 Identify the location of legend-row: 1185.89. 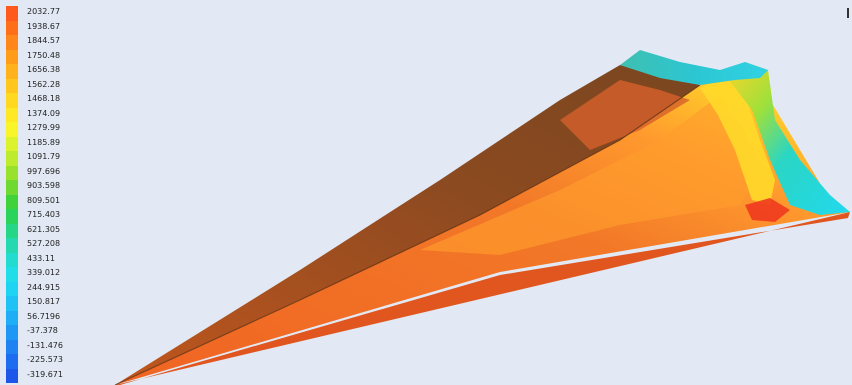
(46, 143).